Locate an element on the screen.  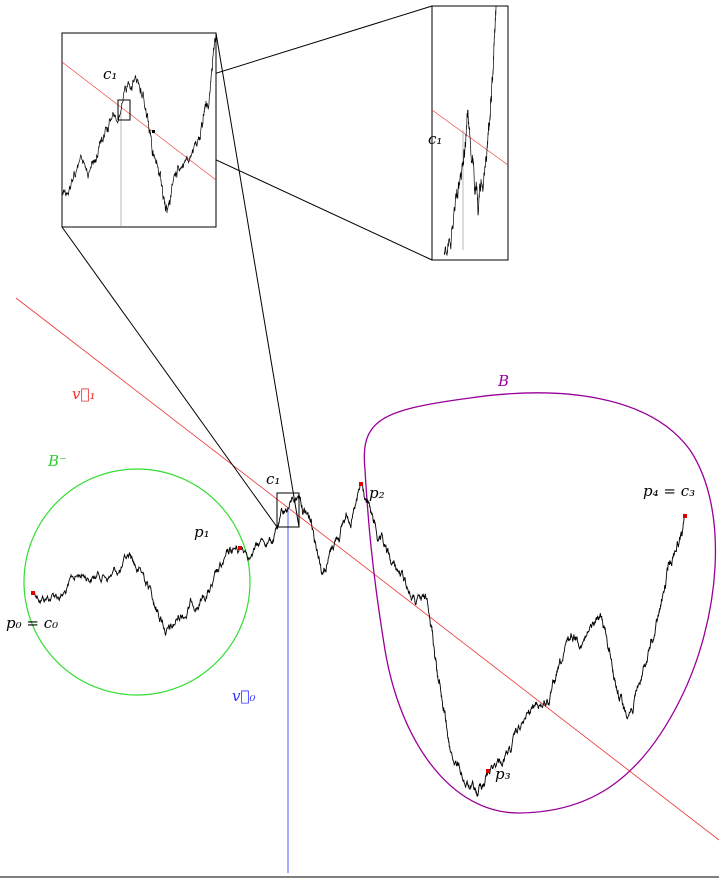
label: p₄ = c₃ is located at coordinates (669, 491).